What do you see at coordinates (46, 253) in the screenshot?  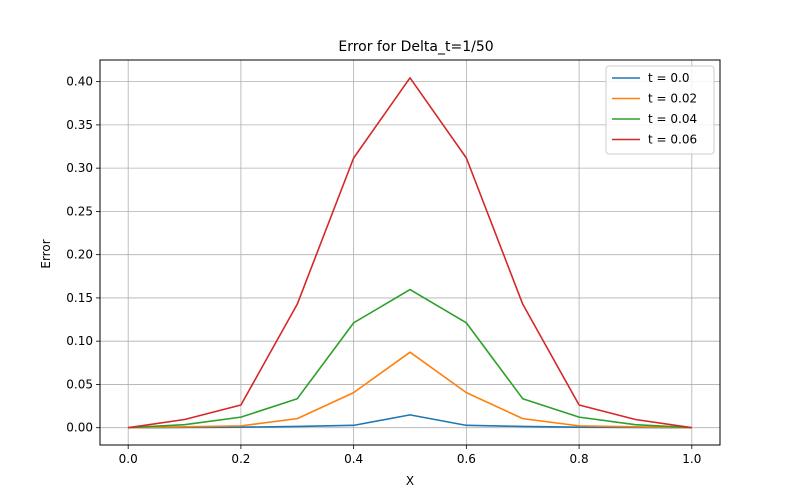 I see `y-axis-label: Error` at bounding box center [46, 253].